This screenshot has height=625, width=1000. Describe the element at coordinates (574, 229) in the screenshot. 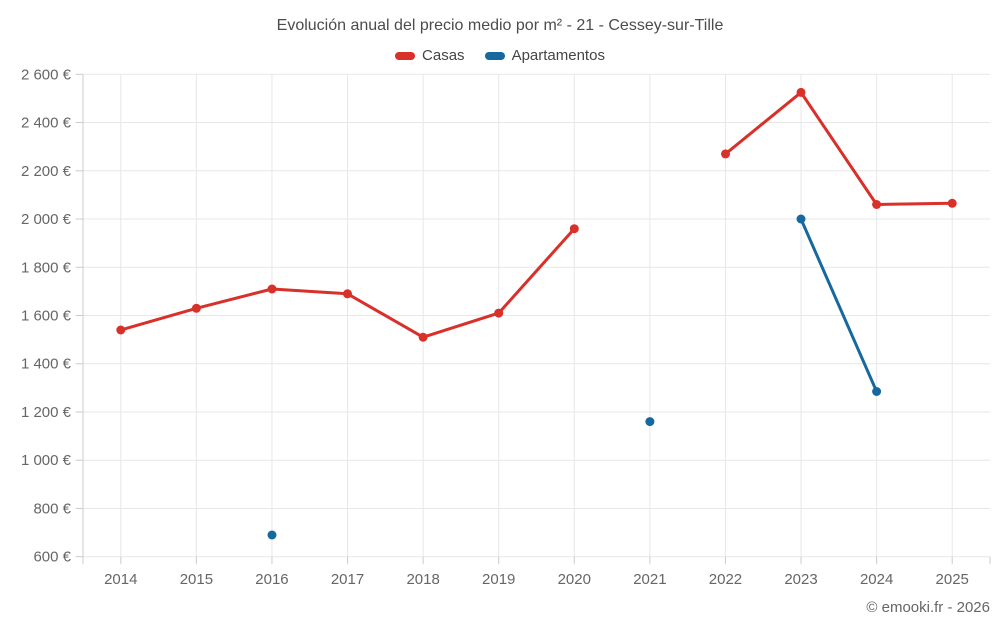

I see `data-point-casas-2020` at that location.